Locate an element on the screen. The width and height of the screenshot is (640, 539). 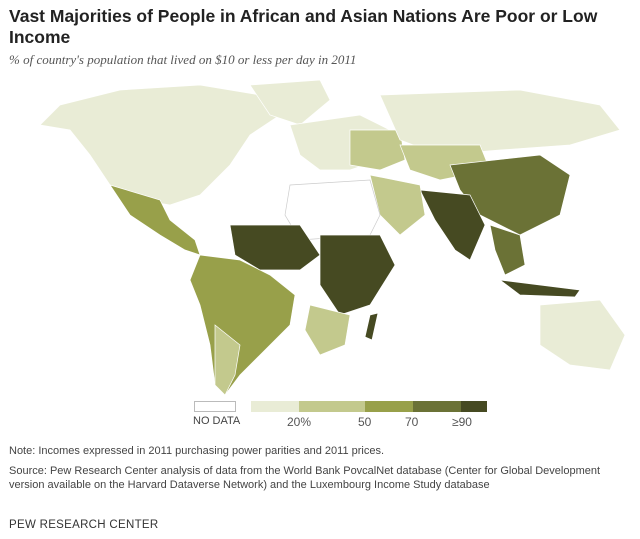
region-east-africa is located at coordinates (357, 275).